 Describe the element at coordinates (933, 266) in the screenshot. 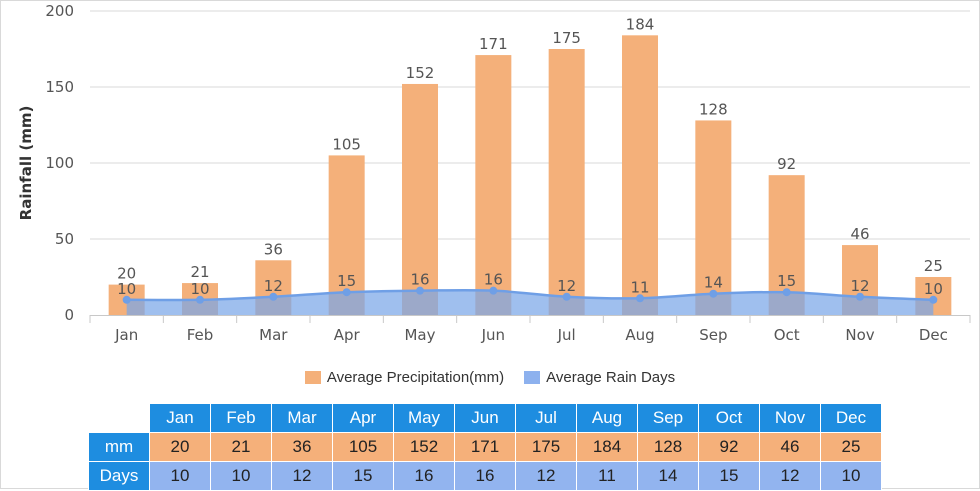

I see `data-label-precipitation: 25` at that location.